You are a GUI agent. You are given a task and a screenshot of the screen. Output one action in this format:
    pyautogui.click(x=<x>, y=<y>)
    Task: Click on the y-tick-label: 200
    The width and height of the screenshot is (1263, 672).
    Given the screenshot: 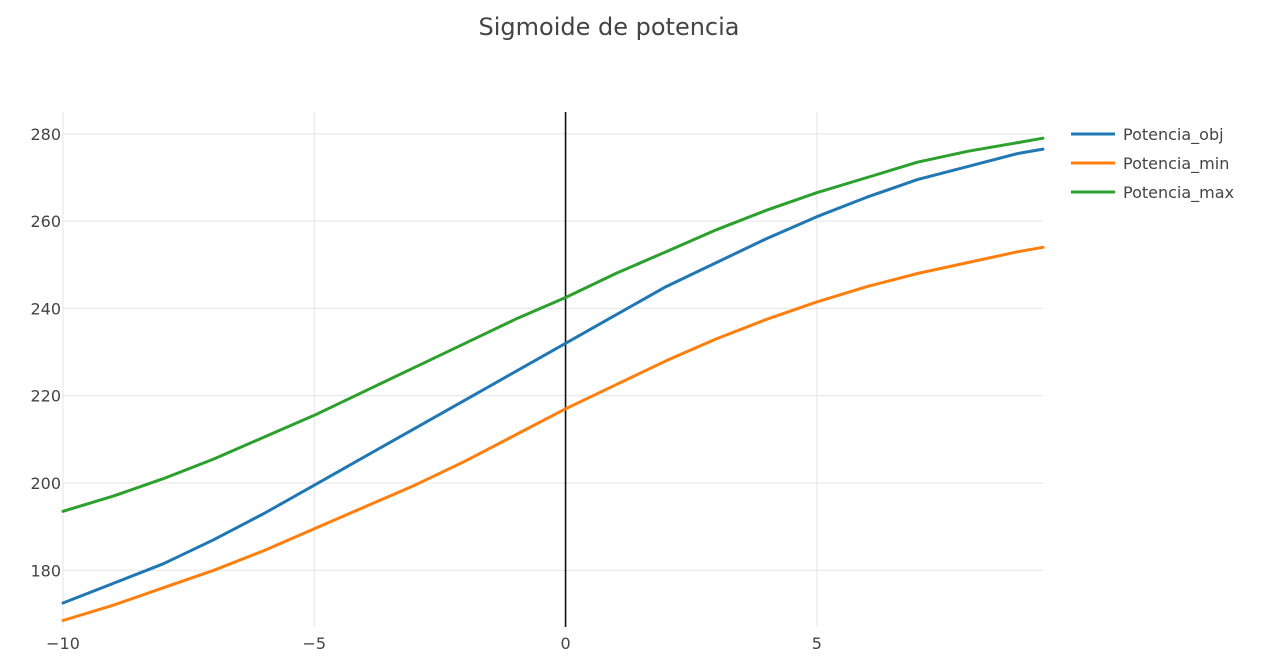 What is the action you would take?
    pyautogui.click(x=45, y=483)
    